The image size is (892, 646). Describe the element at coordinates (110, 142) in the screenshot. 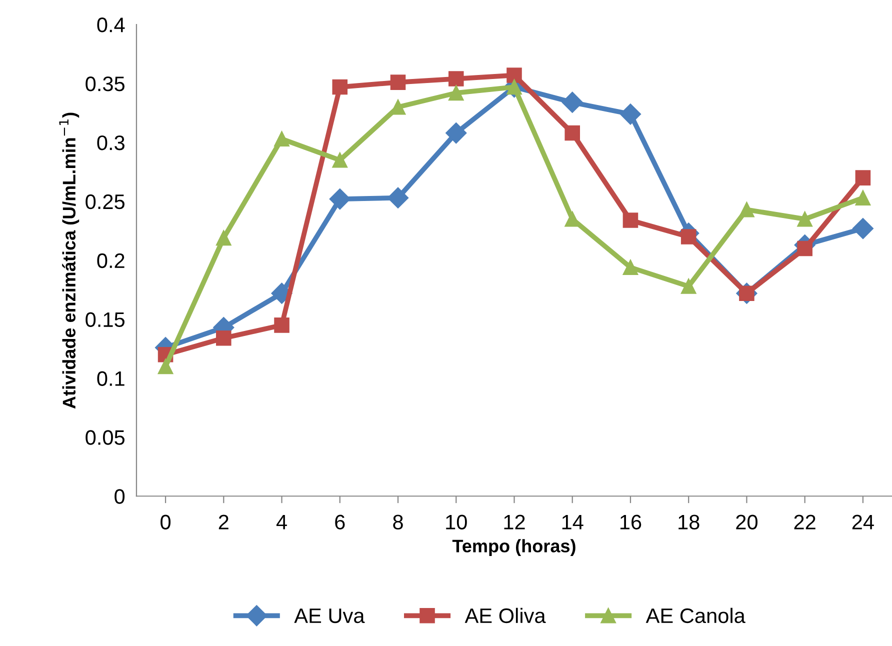

I see `y-tick-label: 0.3` at that location.